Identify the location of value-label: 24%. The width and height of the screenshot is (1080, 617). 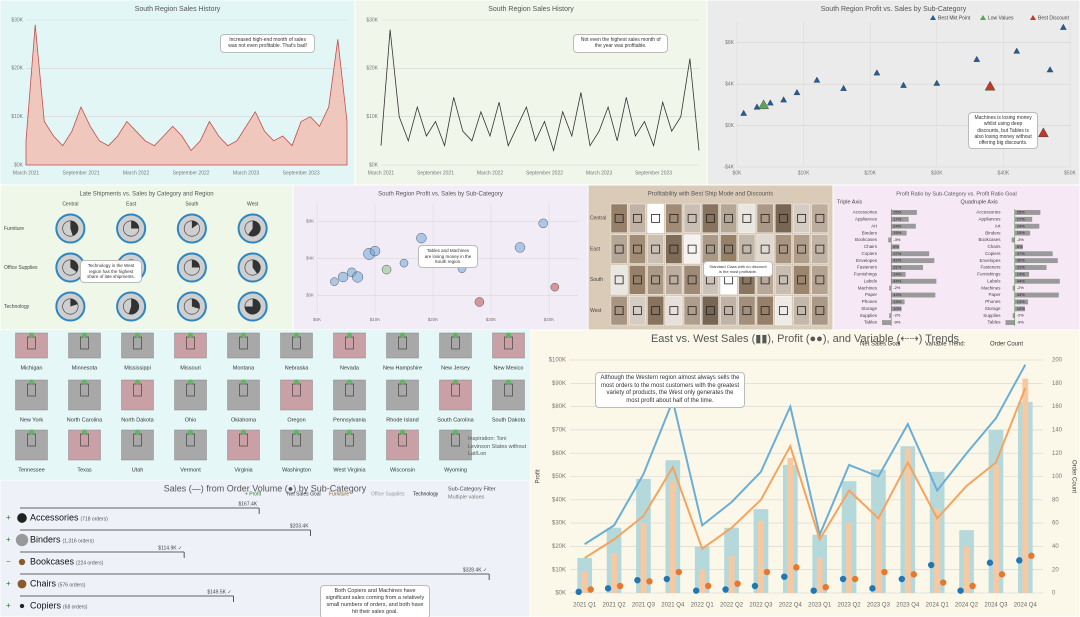
(897, 225).